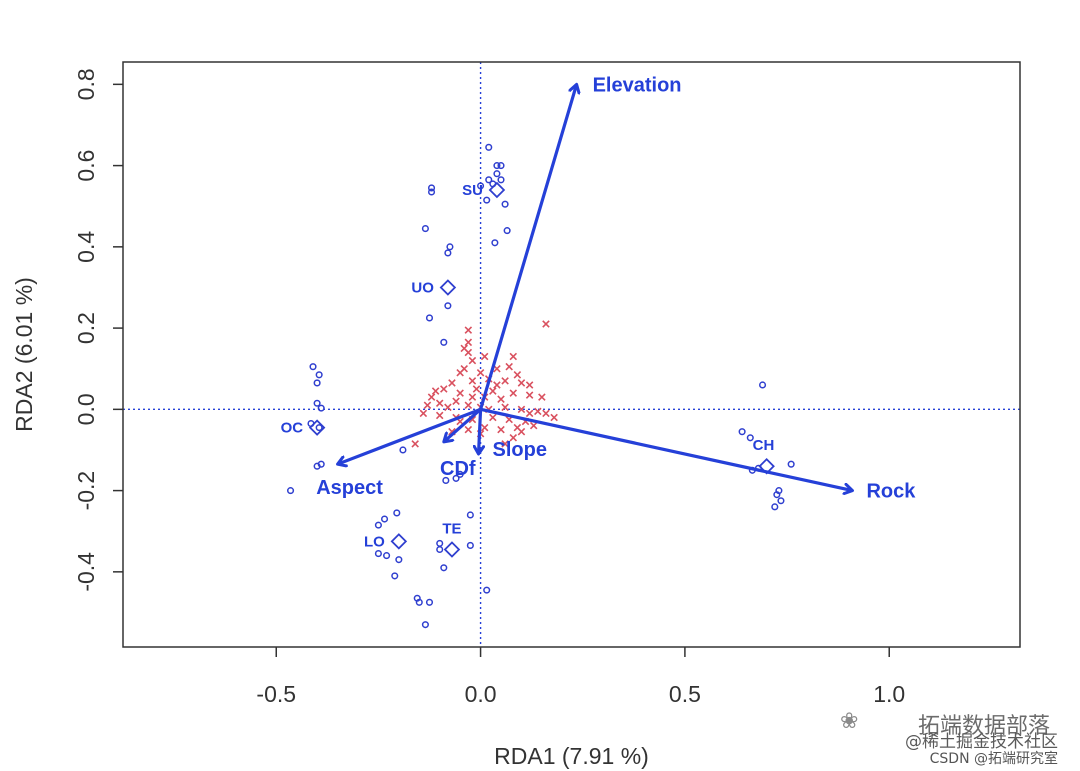 The image size is (1080, 771). What do you see at coordinates (458, 469) in the screenshot?
I see `arrow-label-cdf: CDf` at bounding box center [458, 469].